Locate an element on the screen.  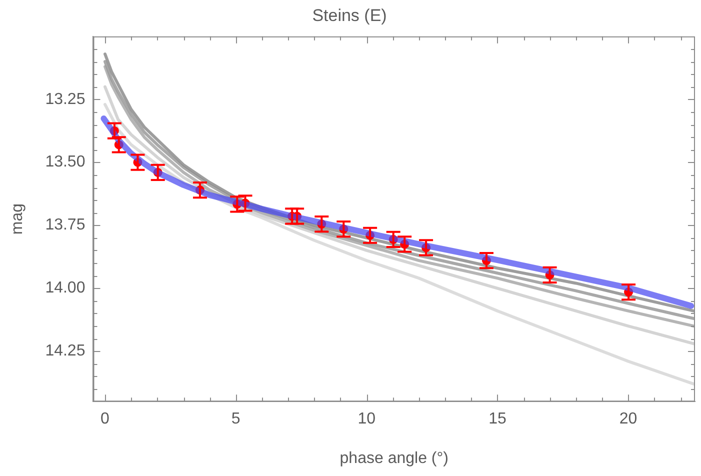
y-tick-label: 13.75 is located at coordinates (65, 225).